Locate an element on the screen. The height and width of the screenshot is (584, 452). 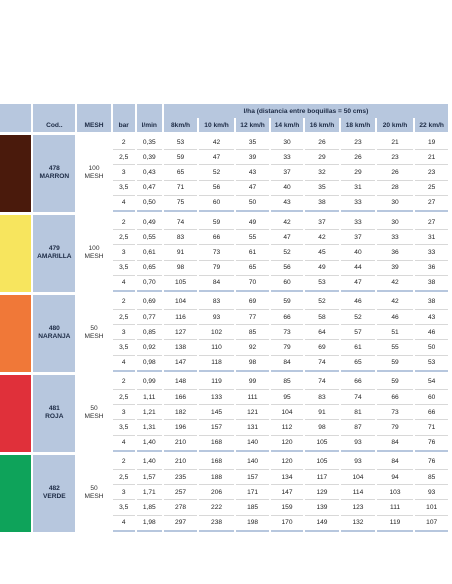
header-speed-20: 20 km/h is located at coordinates (395, 125).